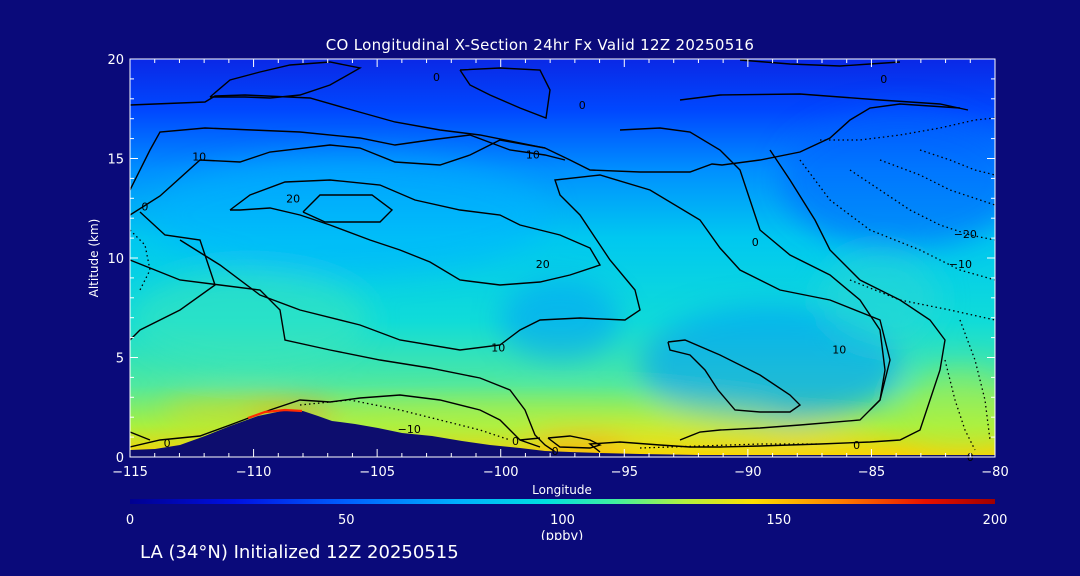 The image size is (1080, 576). I want to click on x-tick-label: −95, so click(624, 472).